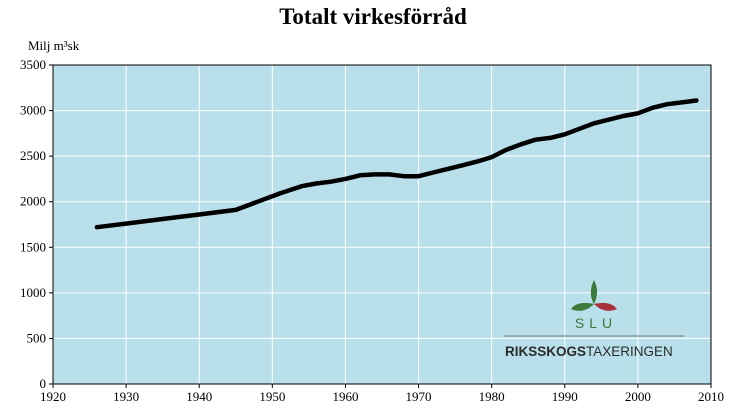  I want to click on x-tick-label: 1950, so click(272, 396).